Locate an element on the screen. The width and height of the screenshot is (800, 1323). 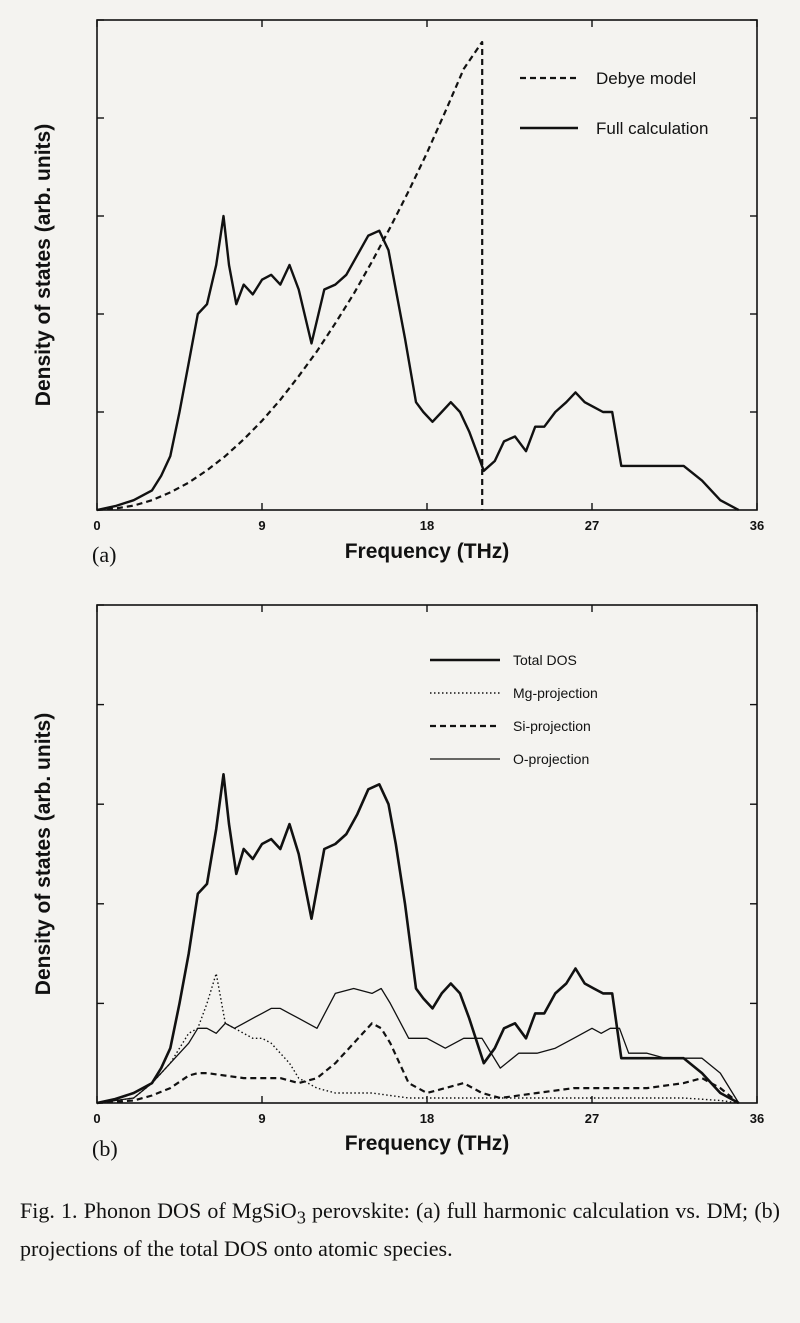
series-line-mg-projection is located at coordinates (417, 1038).